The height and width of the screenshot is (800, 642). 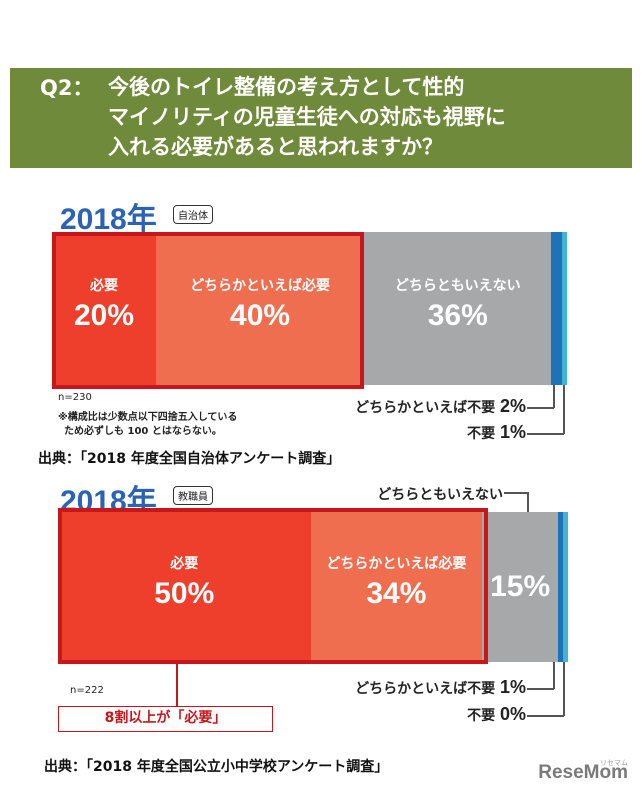 I want to click on chart2-segment-3: 15%, so click(x=520, y=587).